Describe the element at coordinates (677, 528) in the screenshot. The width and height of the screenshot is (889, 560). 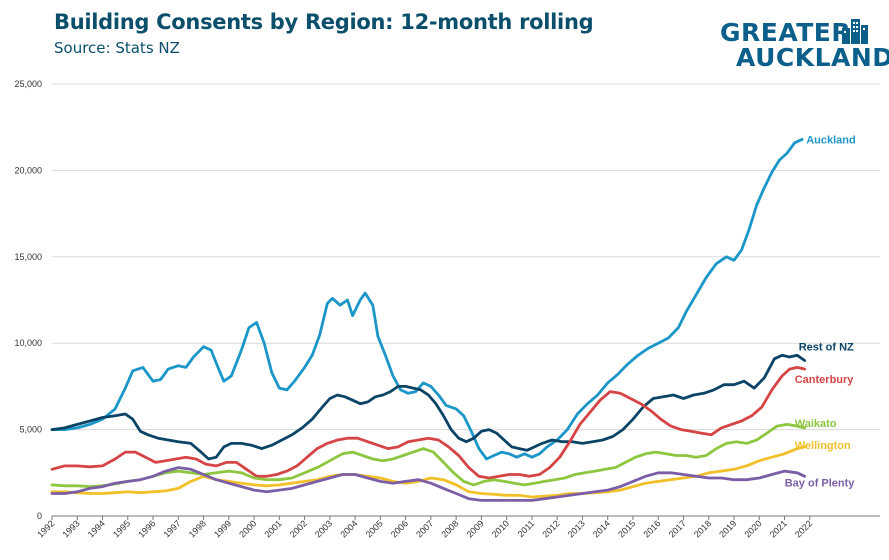
I see `x-tick-label: 2017` at that location.